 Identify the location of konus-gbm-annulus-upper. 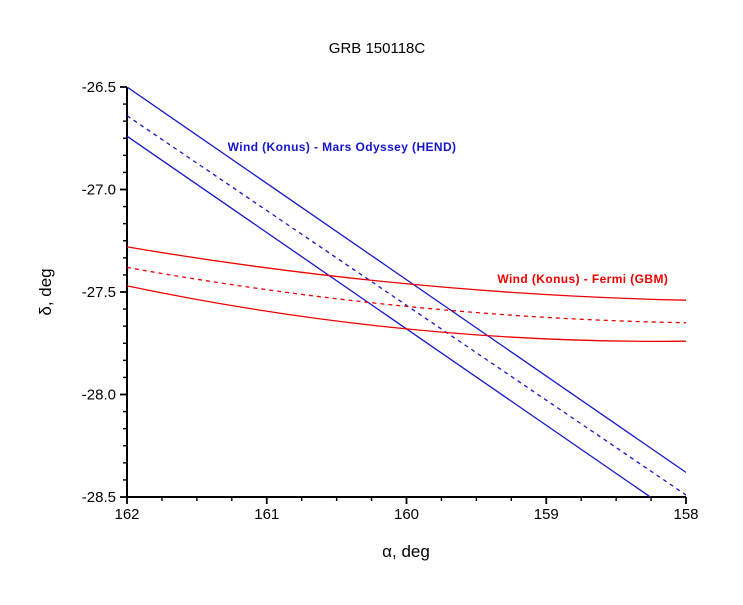
(406, 273).